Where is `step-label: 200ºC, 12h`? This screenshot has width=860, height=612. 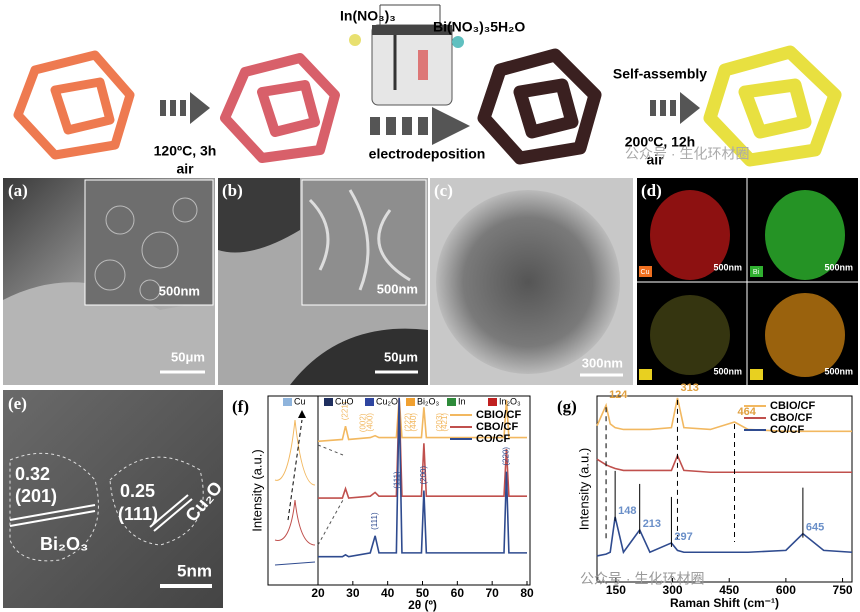
step-label: 200ºC, 12h is located at coordinates (660, 142).